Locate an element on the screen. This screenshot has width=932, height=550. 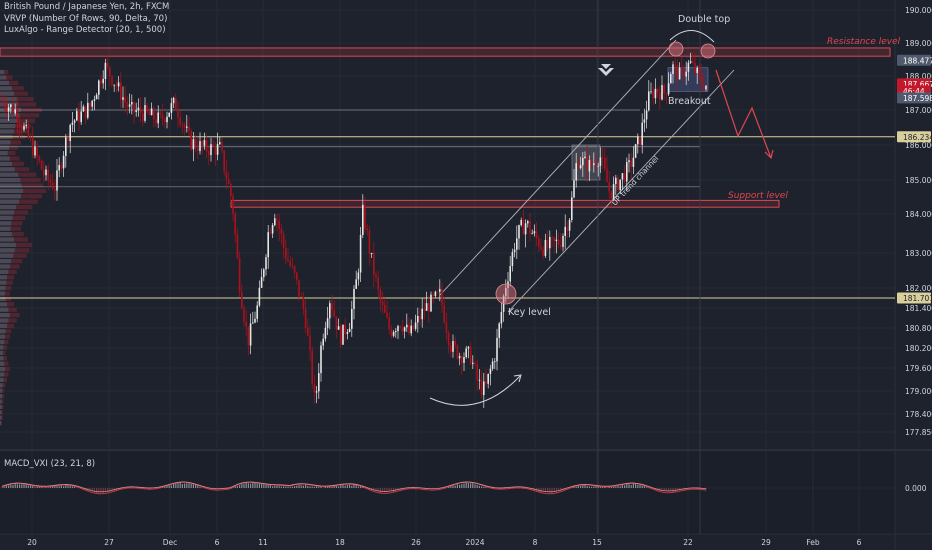
macd-indicator-label: MACD_VXI (23, 21, 8) is located at coordinates (50, 464).